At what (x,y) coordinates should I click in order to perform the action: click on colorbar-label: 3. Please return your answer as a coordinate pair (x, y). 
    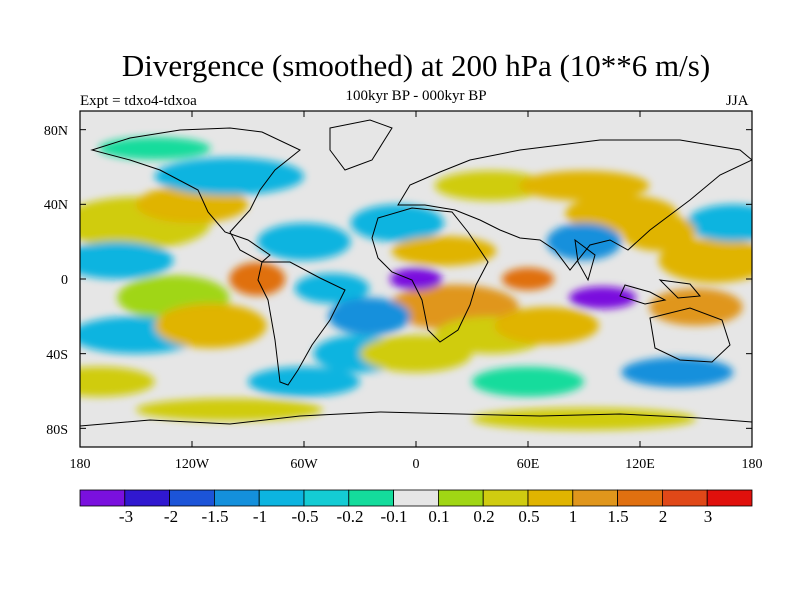
    Looking at the image, I should click on (708, 516).